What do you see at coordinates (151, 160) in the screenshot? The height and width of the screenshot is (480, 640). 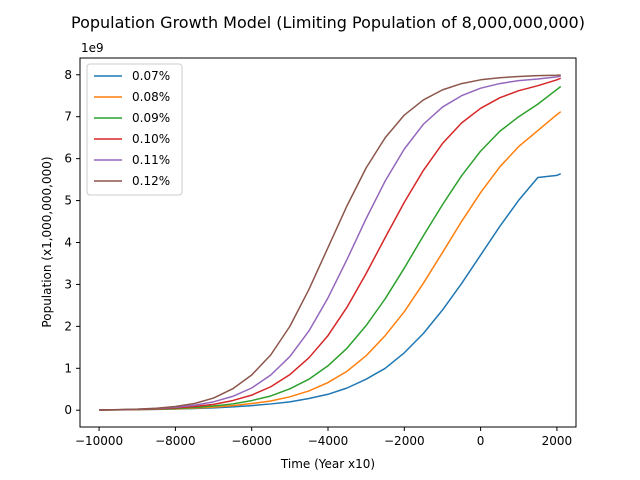 I see `legend-label-4: 0.11%` at bounding box center [151, 160].